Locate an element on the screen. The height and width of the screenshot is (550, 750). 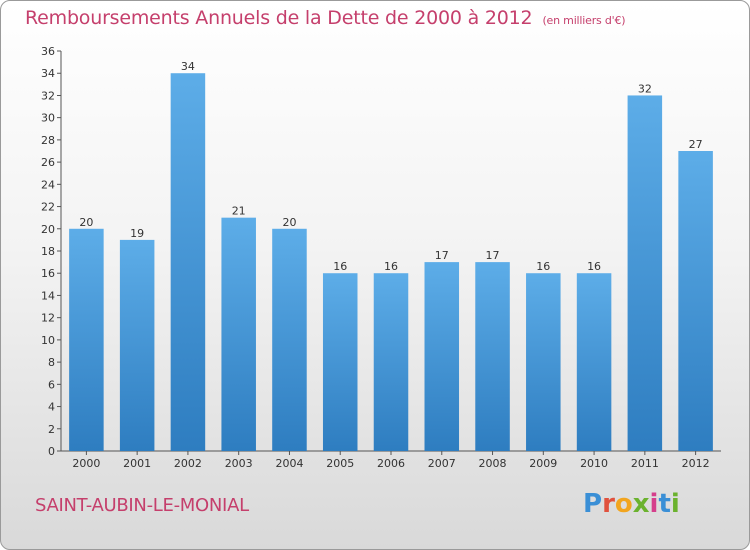
y-tick-label: 20 is located at coordinates (48, 229).